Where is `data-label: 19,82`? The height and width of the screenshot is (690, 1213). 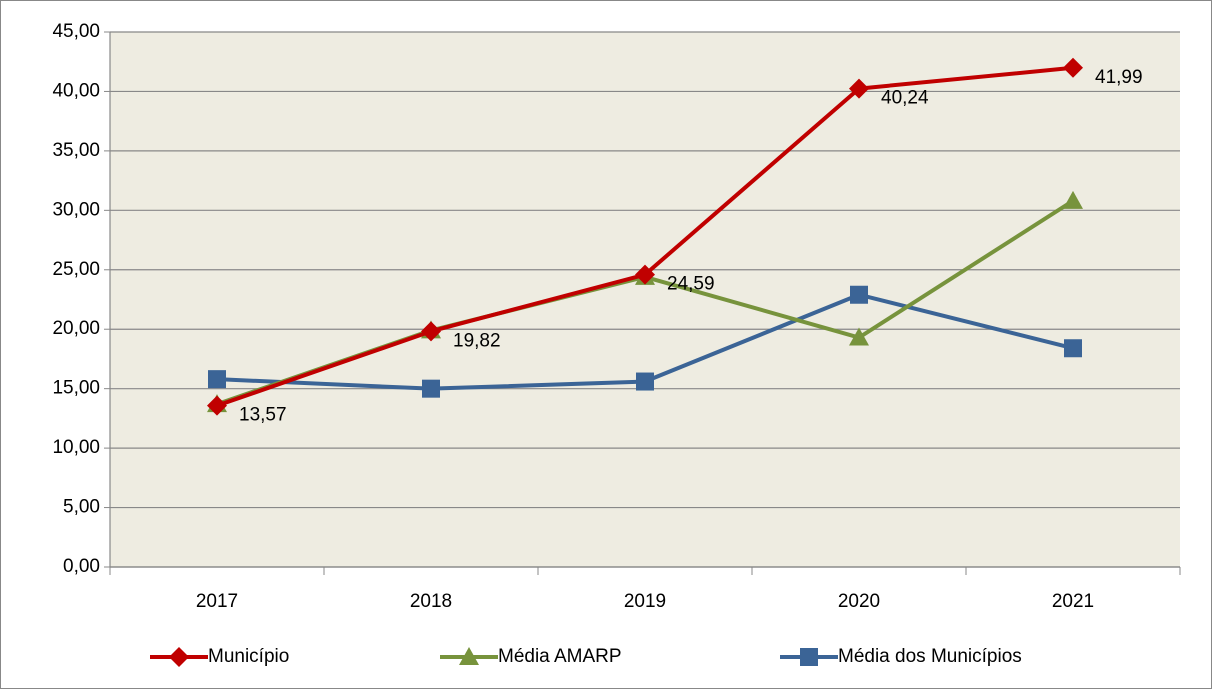
data-label: 19,82 is located at coordinates (477, 340).